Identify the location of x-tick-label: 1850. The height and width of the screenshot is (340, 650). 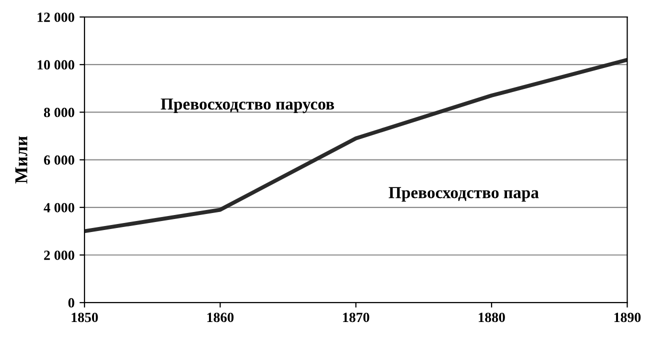
(85, 317).